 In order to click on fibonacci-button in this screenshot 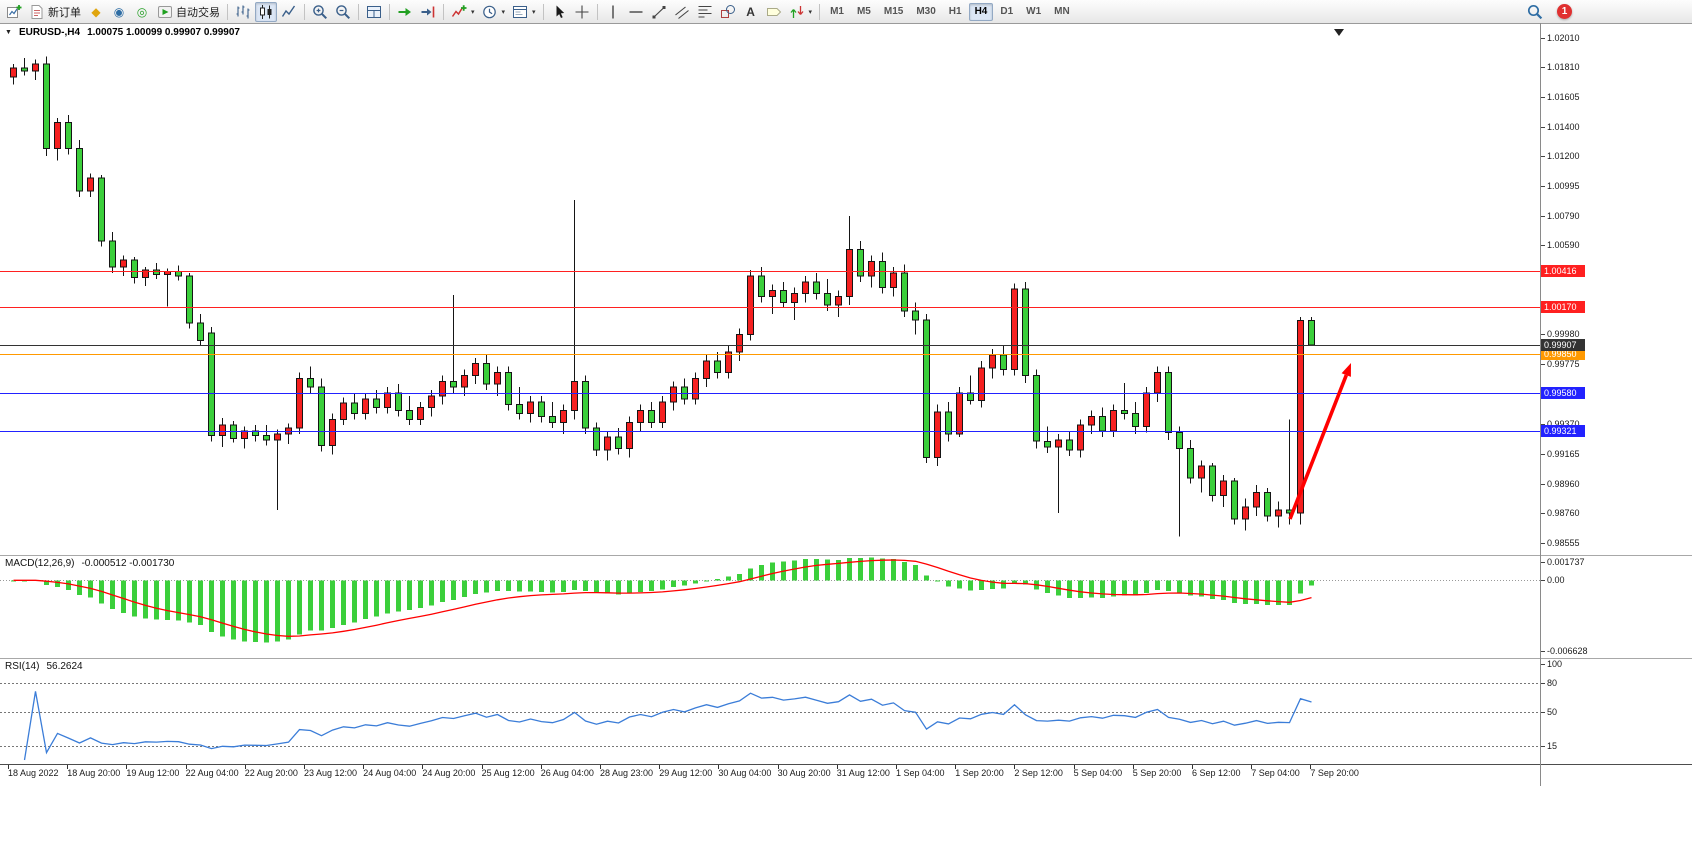, I will do `click(705, 12)`.